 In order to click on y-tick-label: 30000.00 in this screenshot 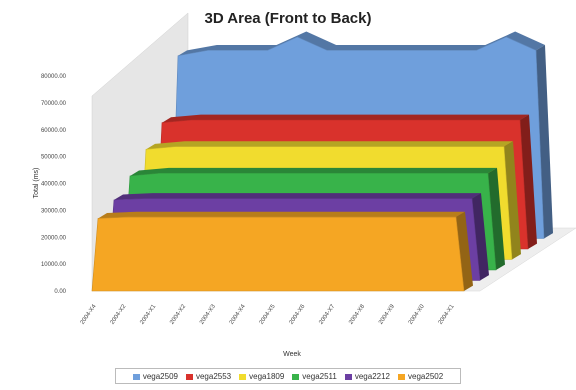, I will do `click(54, 211)`.